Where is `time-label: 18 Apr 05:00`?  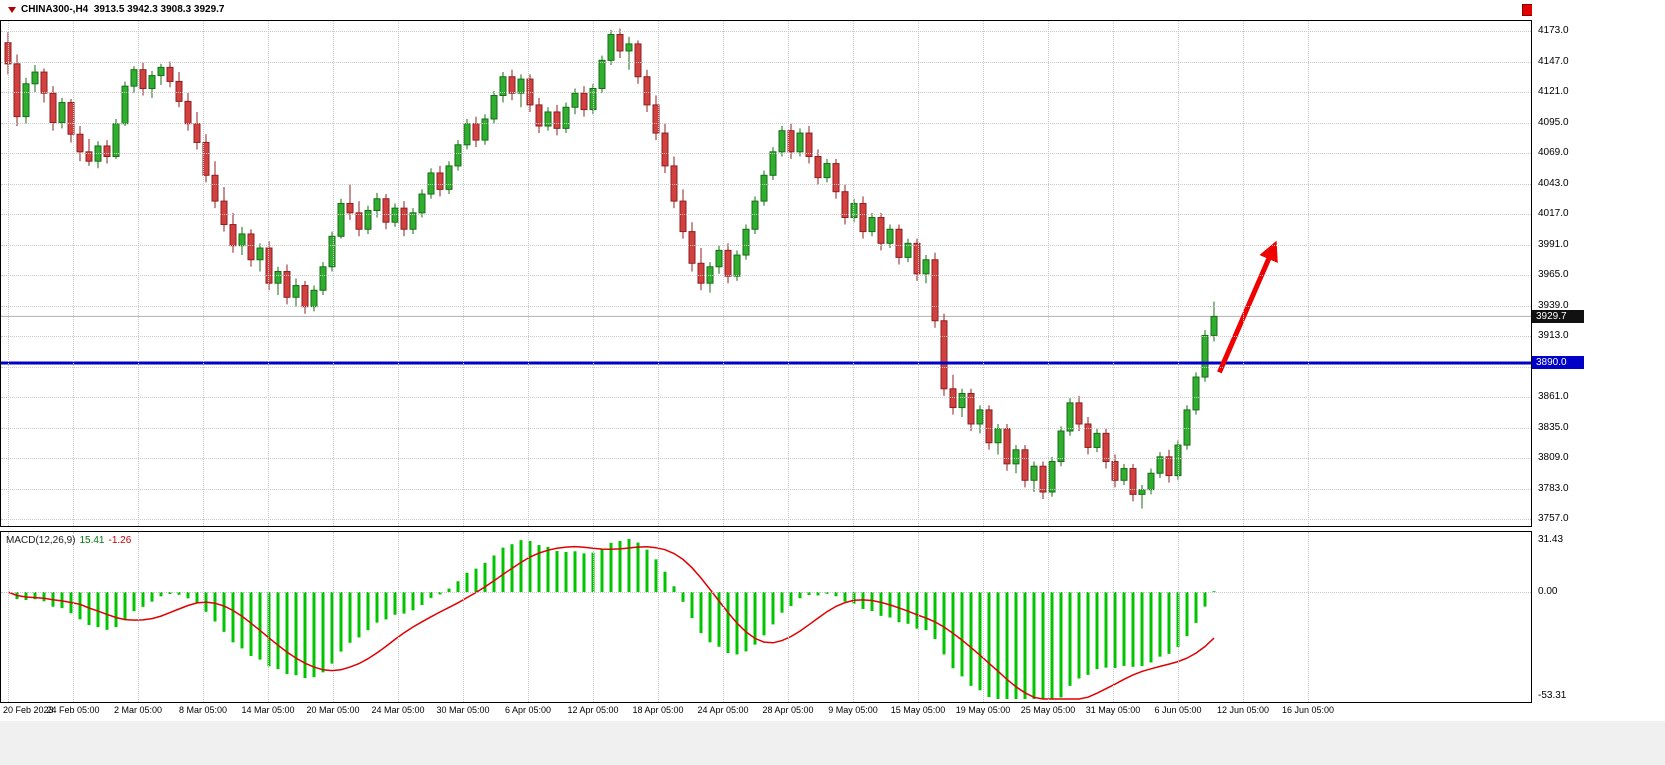
time-label: 18 Apr 05:00 is located at coordinates (658, 710).